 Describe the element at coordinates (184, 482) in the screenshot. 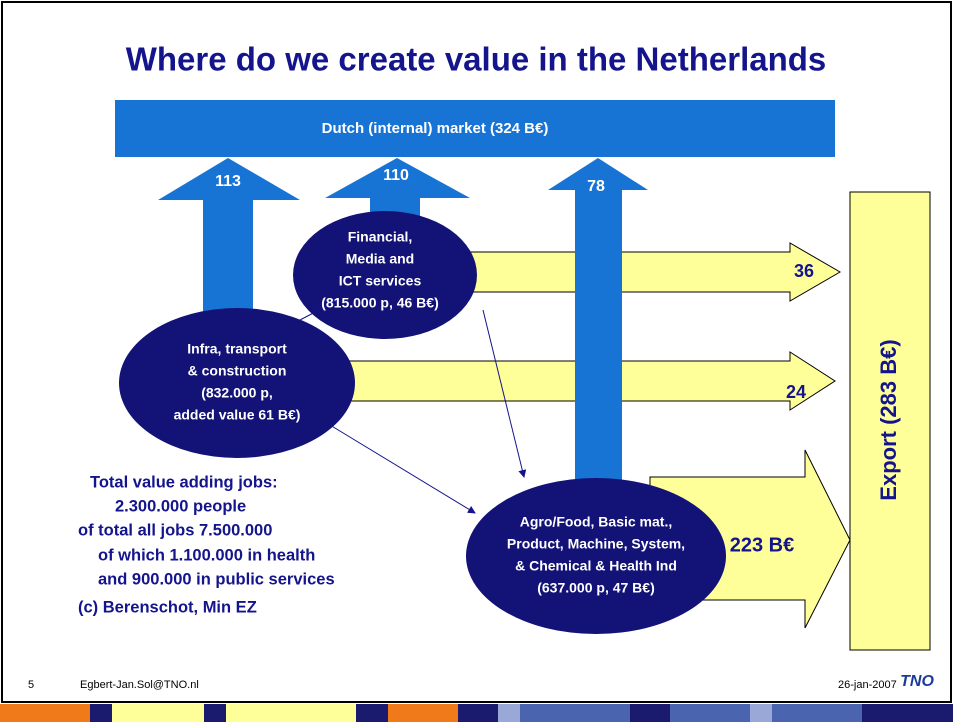

I see `note: Total value adding jobs:` at that location.